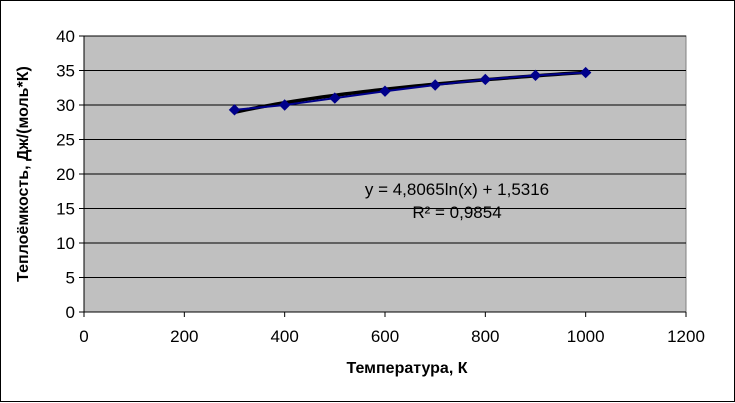  What do you see at coordinates (70, 312) in the screenshot?
I see `y-tick-label: 0` at bounding box center [70, 312].